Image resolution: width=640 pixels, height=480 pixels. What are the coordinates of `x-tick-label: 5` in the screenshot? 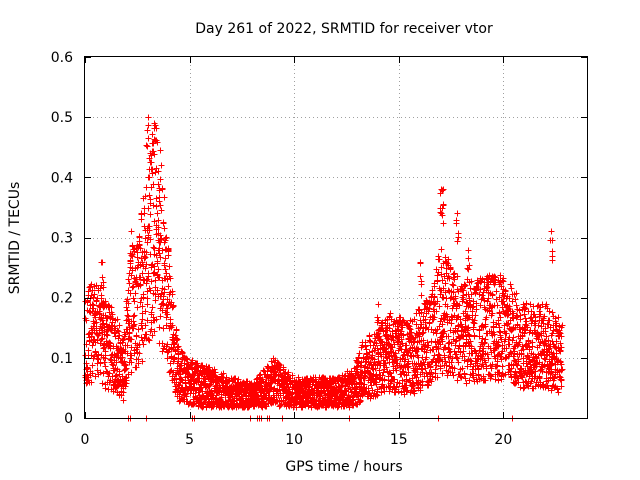 It's located at (189, 440).